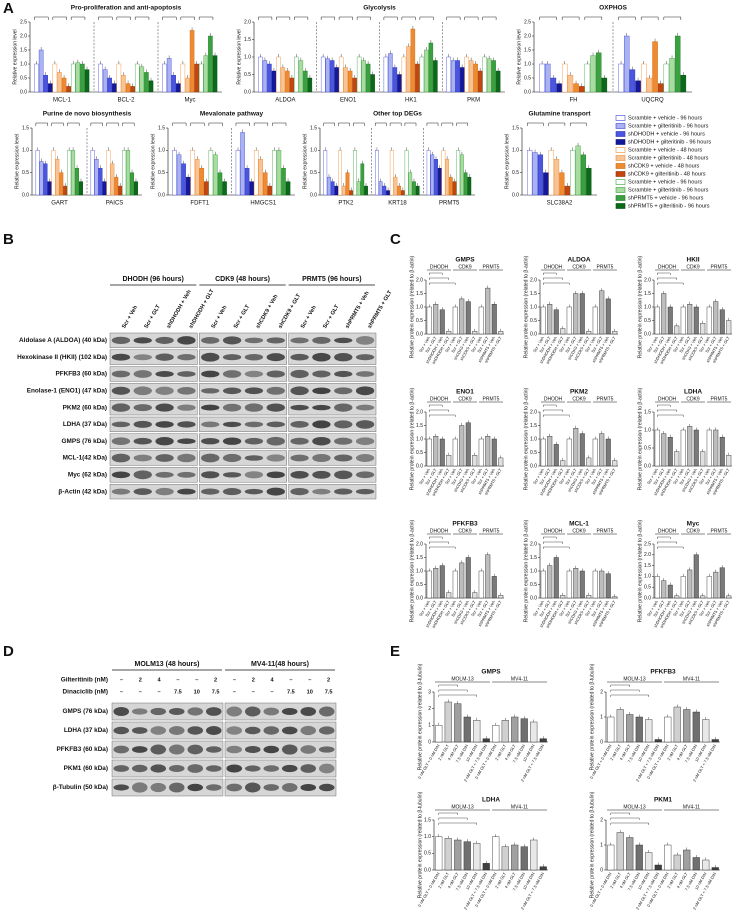  Describe the element at coordinates (473, 101) in the screenshot. I see `gene-label: PKM` at that location.